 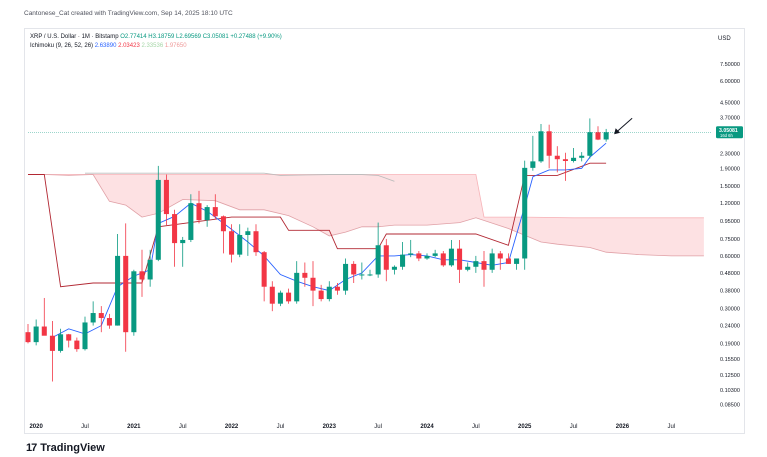 I want to click on y-tick-label: 0.24000, so click(x=730, y=327).